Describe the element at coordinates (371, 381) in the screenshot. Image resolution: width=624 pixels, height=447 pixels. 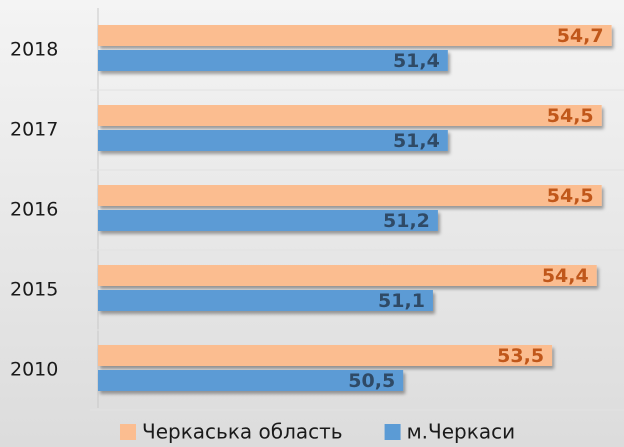
I see `data-label: 50,5` at that location.